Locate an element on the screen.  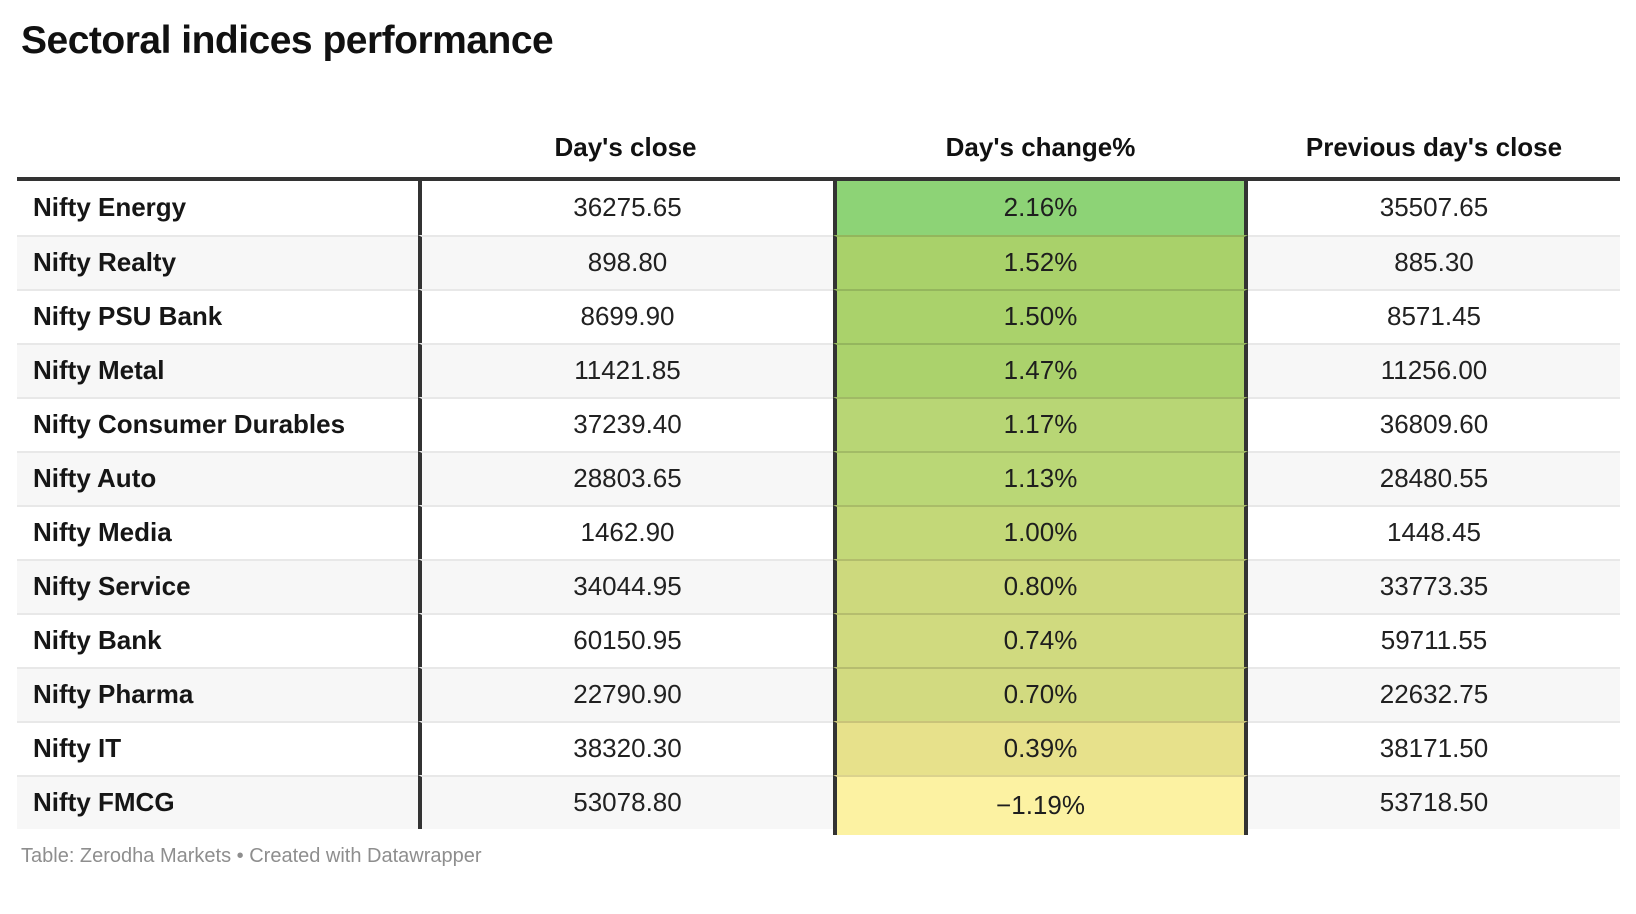
page-title: Sectoral indices performance is located at coordinates (287, 40).